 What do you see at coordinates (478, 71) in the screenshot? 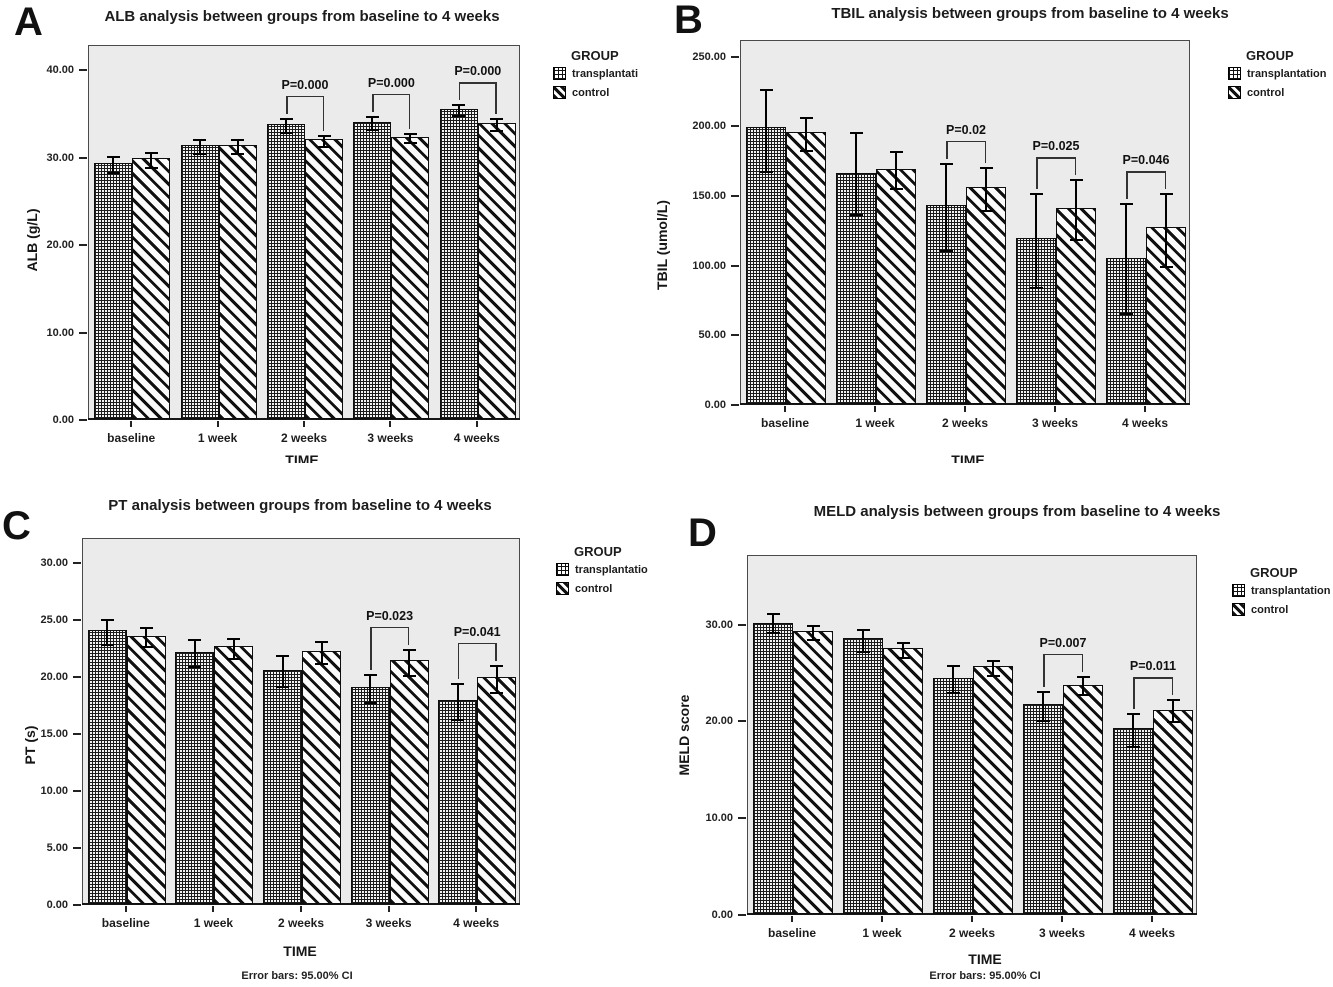
I see `p-value-label: P=0.000` at bounding box center [478, 71].